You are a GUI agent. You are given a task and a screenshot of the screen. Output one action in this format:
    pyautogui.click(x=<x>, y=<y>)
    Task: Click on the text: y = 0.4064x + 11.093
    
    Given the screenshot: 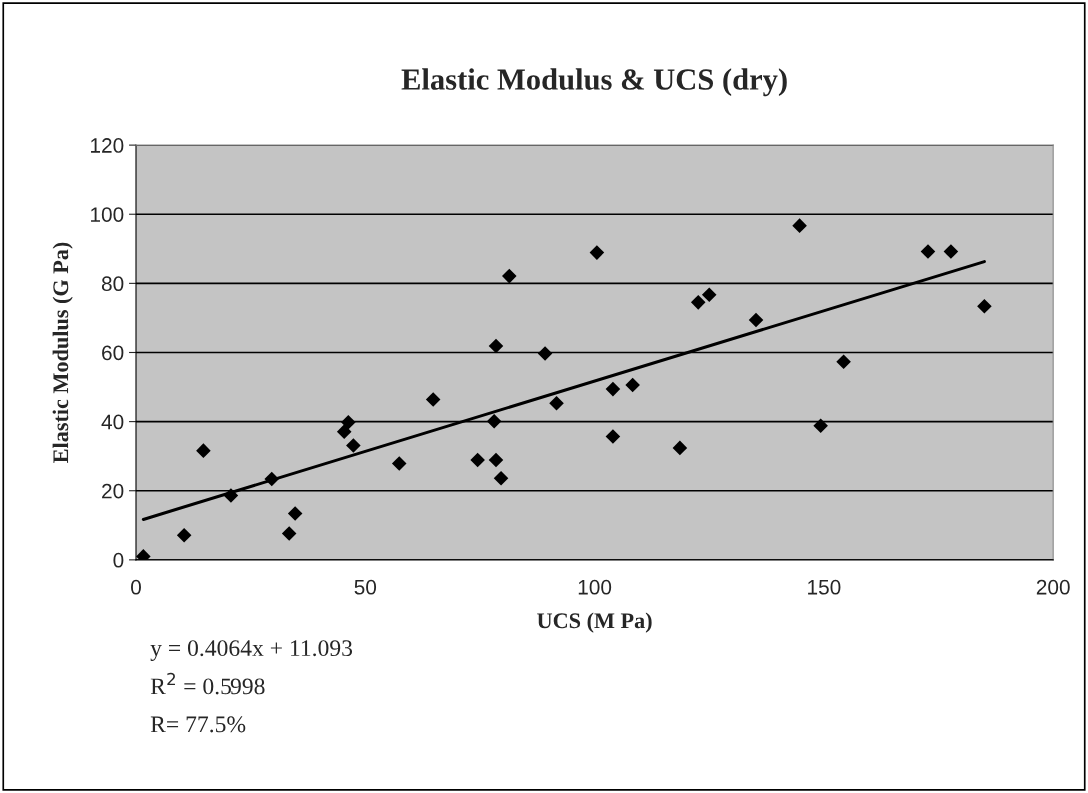 What is the action you would take?
    pyautogui.click(x=251, y=650)
    